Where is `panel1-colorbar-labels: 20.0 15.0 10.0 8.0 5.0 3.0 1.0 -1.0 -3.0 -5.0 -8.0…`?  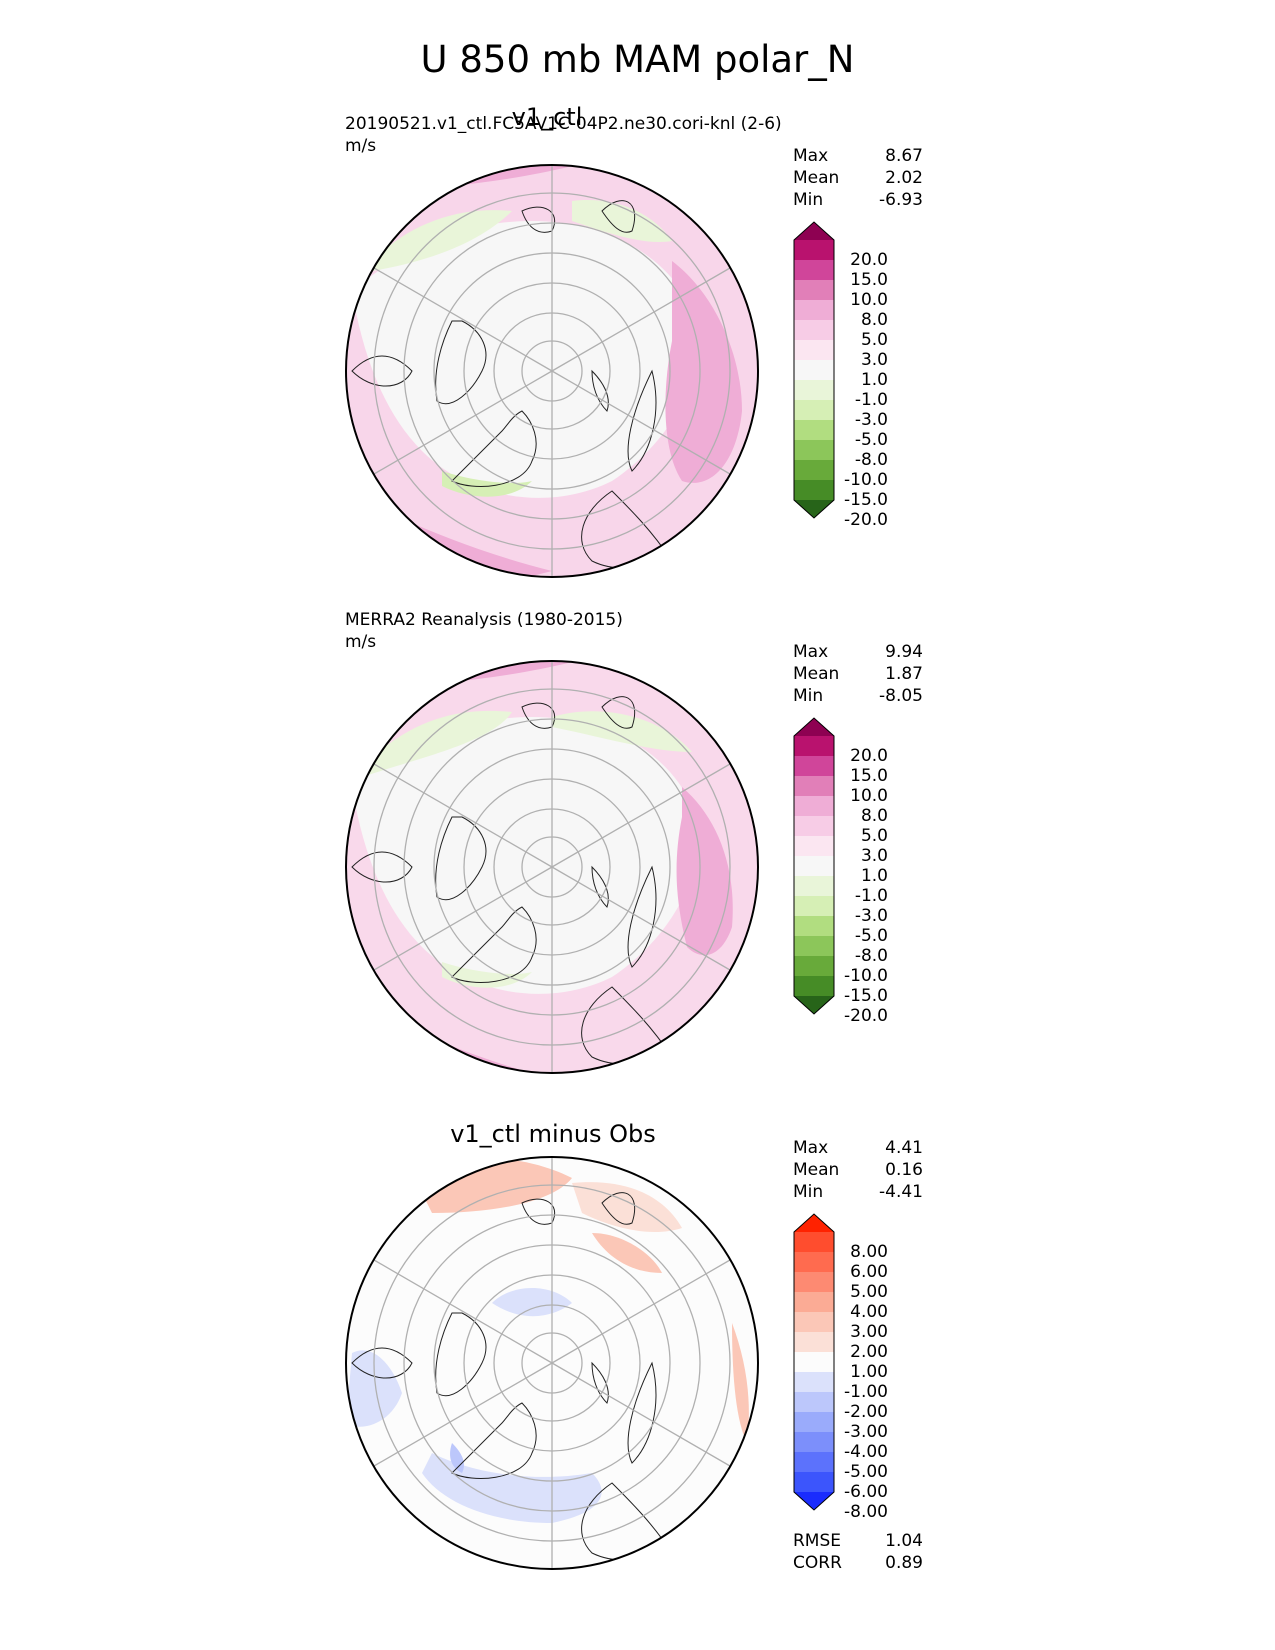
panel1-colorbar-labels: 20.0 15.0 10.0 8.0 5.0 3.0 1.0 -1.0 -3.0 -5.0 -8.0… is located at coordinates (863, 375).